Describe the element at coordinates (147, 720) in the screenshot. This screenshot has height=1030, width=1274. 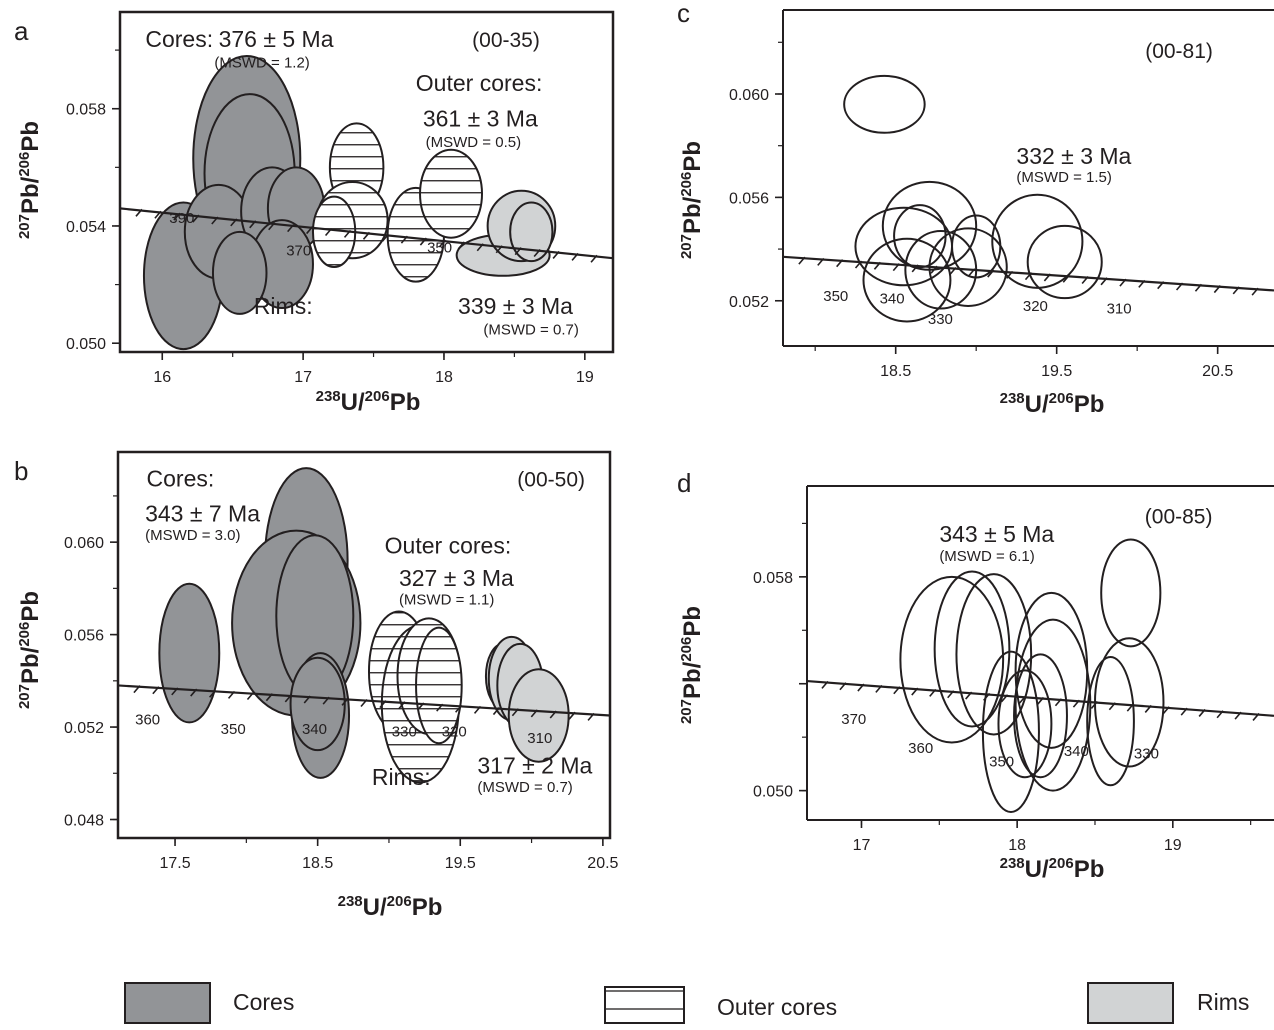
I see `concordia-age-label: 360` at that location.